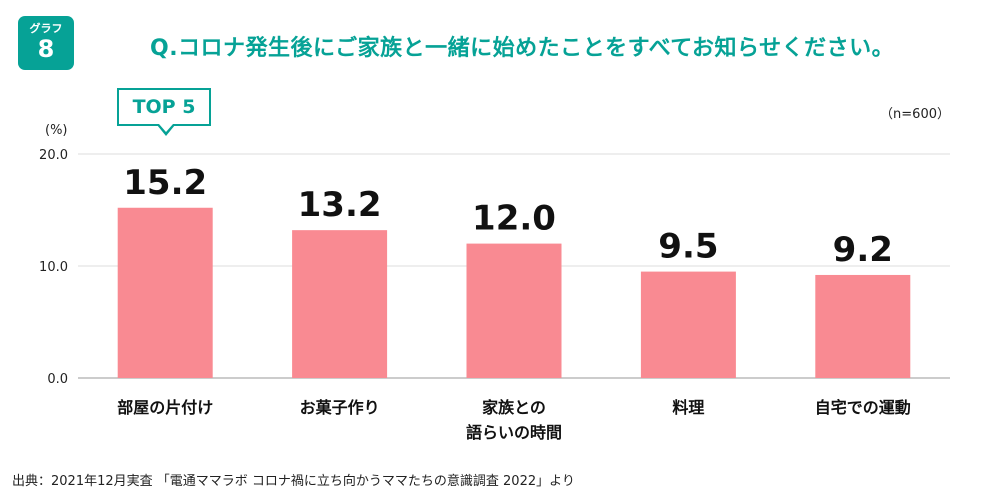  I want to click on badge-number: 8, so click(46, 49).